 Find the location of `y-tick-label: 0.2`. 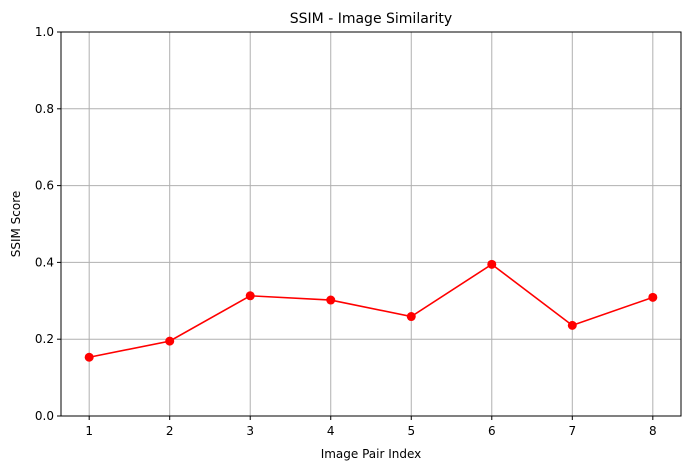

y-tick-label: 0.2 is located at coordinates (44, 339).